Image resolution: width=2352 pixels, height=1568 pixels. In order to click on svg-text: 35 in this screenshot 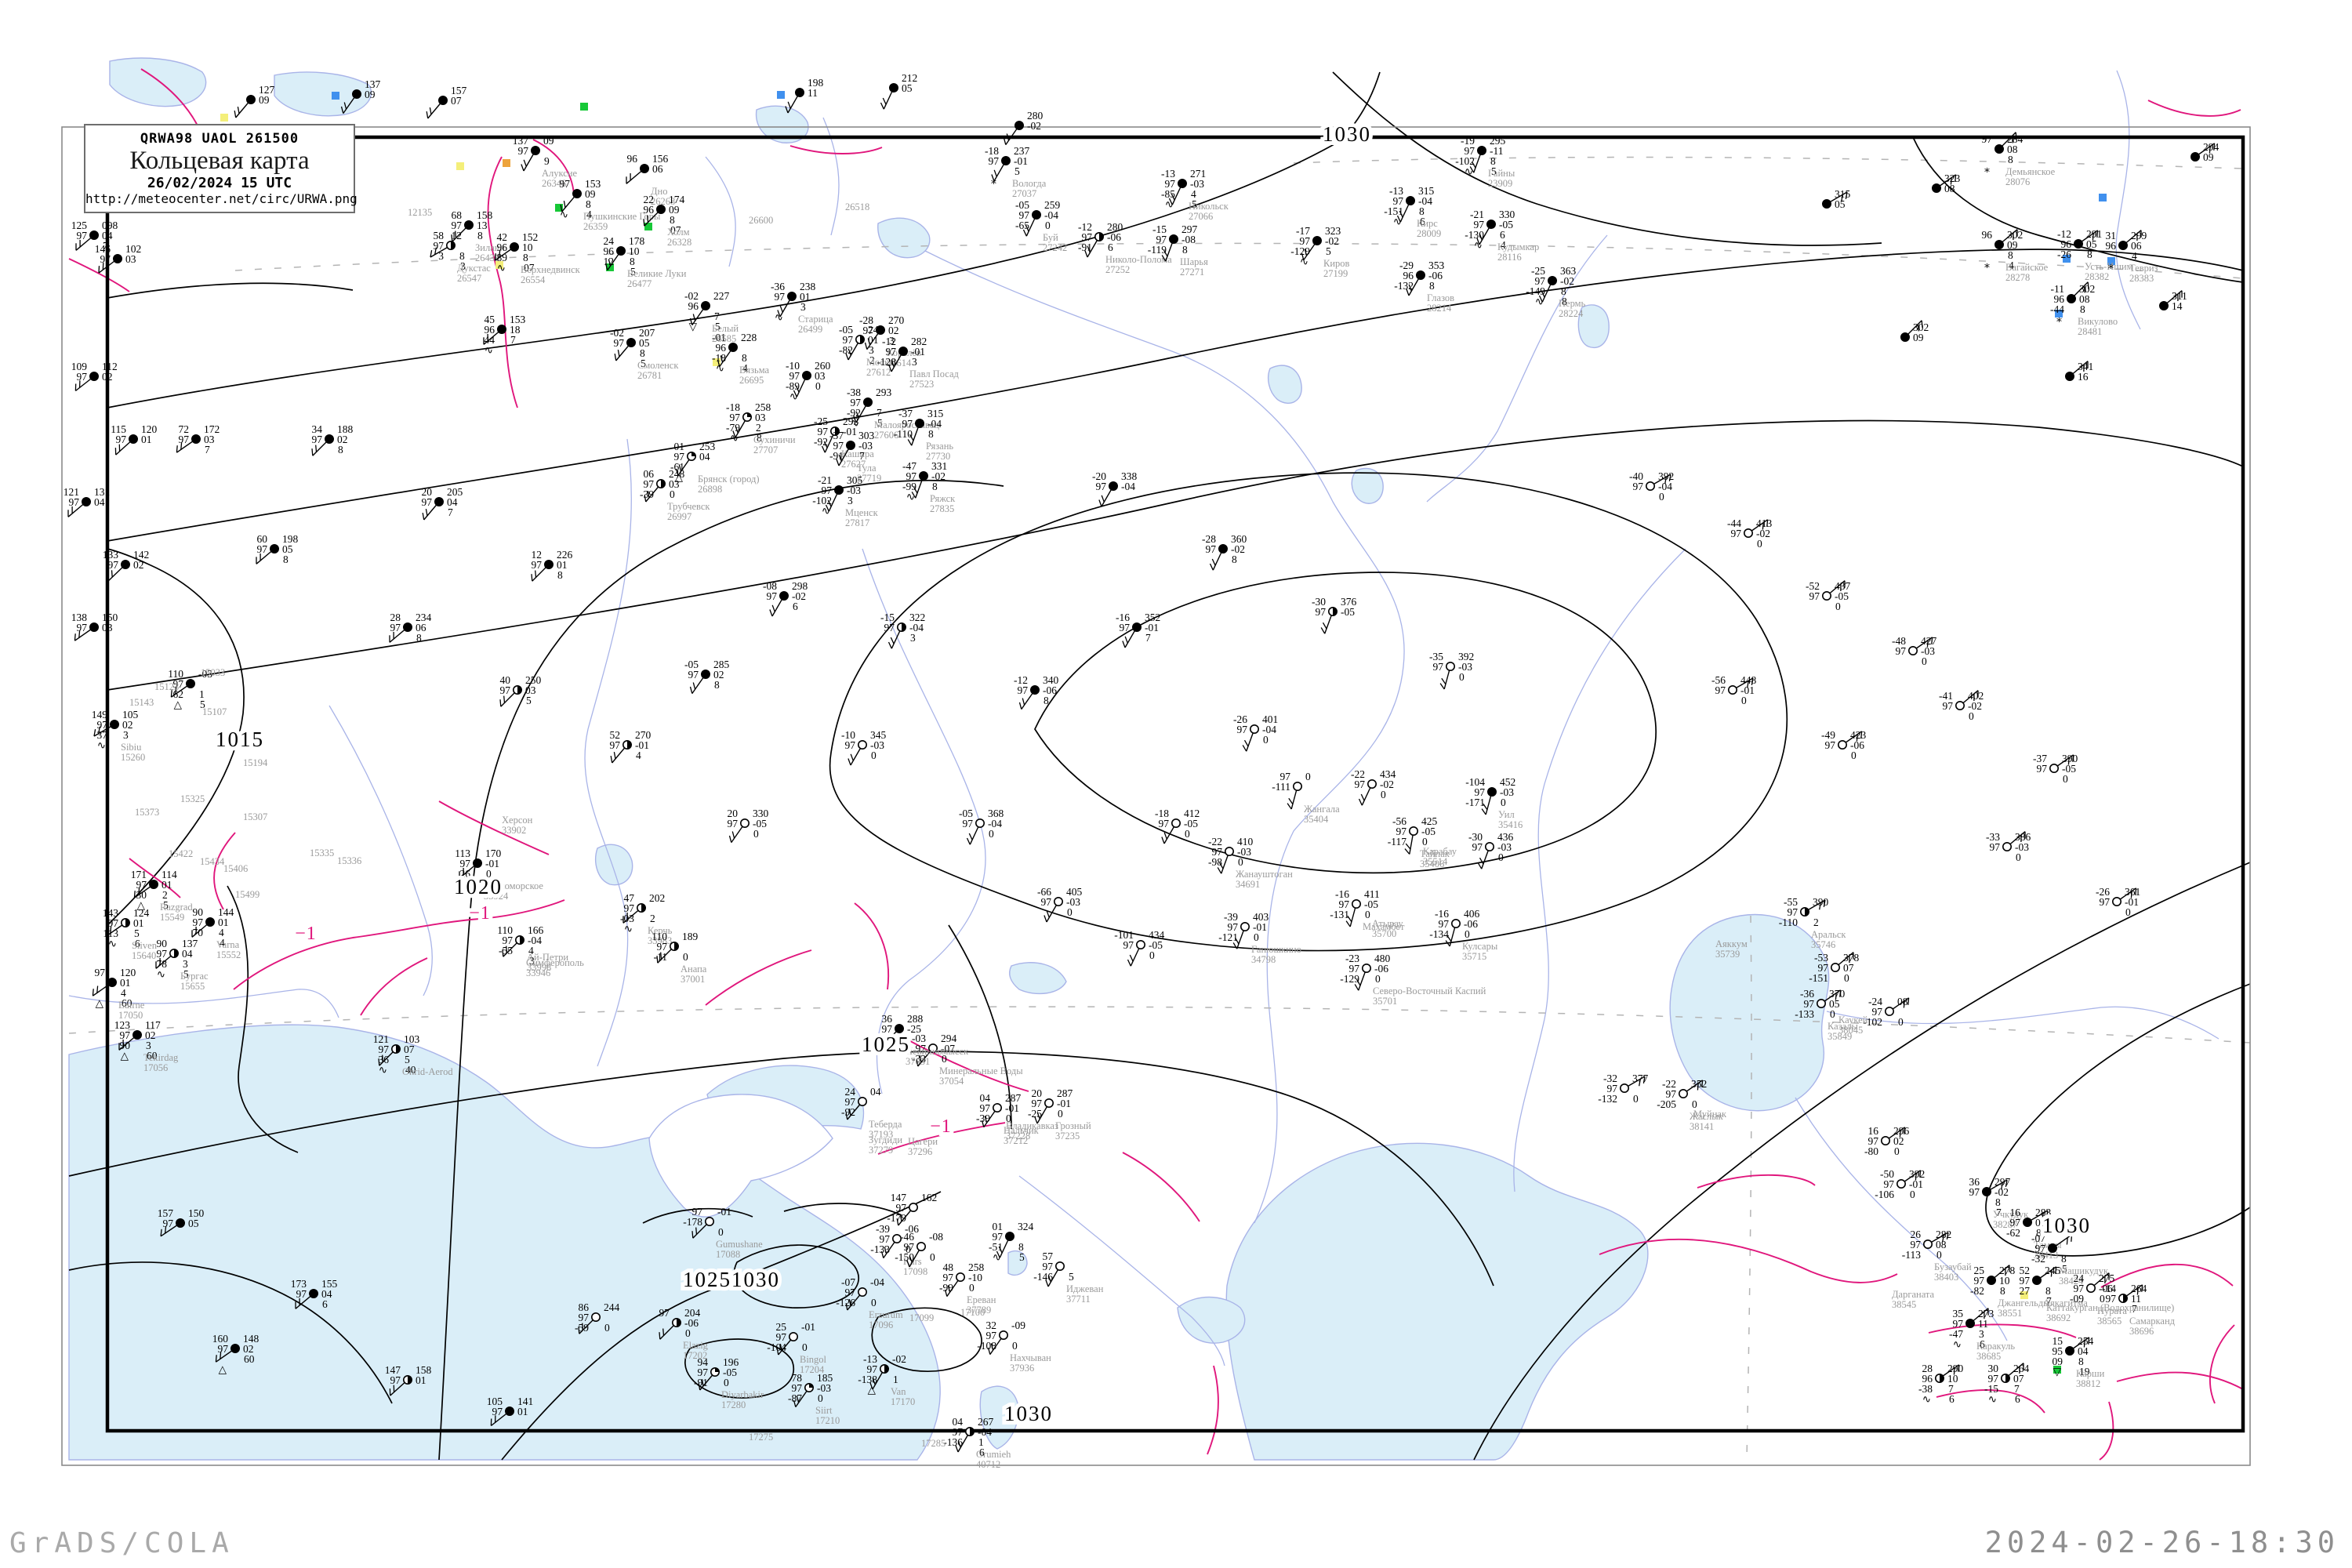, I will do `click(1958, 1313)`.